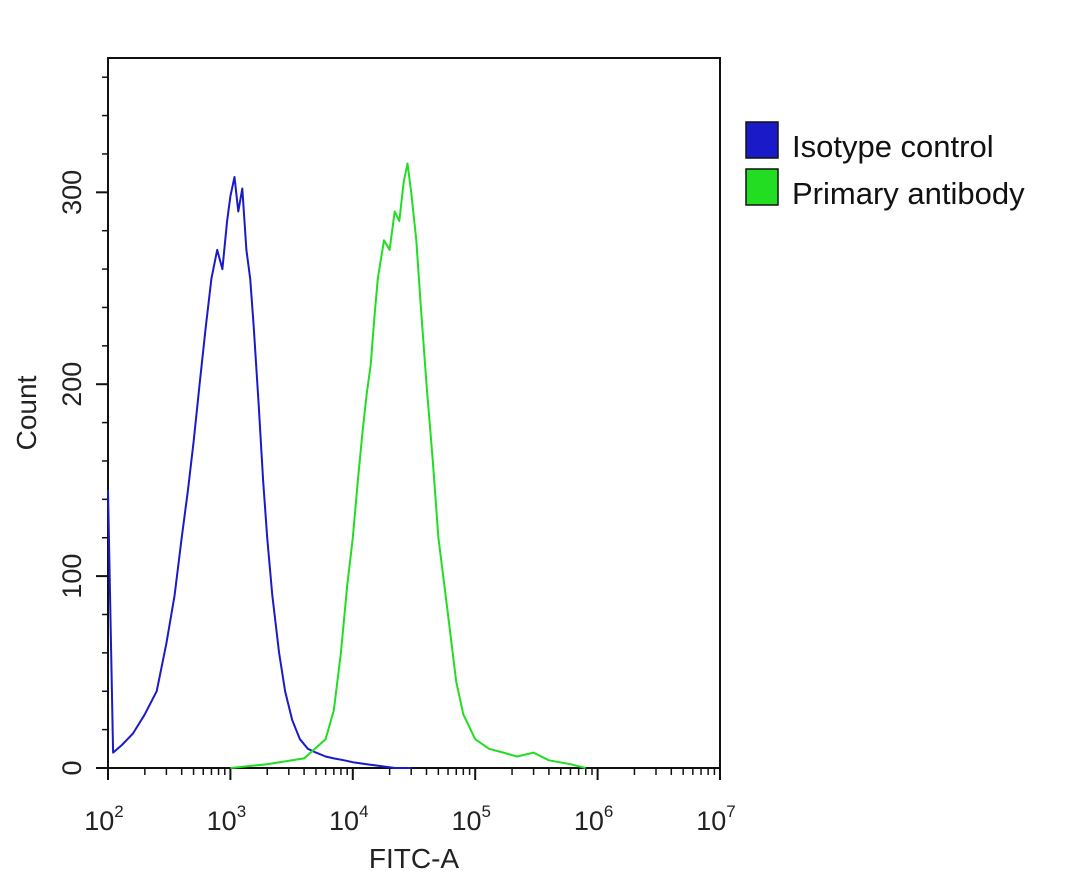 Image resolution: width=1080 pixels, height=886 pixels. I want to click on y-tick-labels: 0 100 200 300, so click(72, 473).